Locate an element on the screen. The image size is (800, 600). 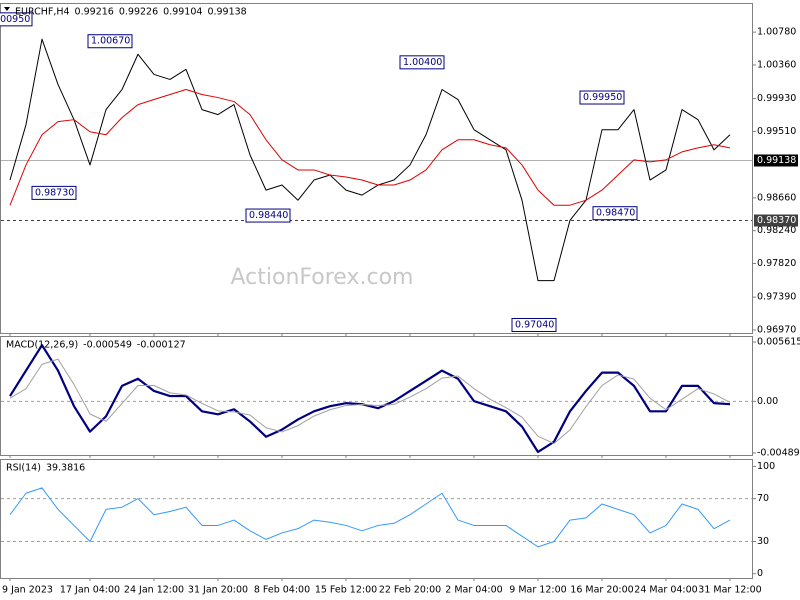
y-tick-label: 0.97390 is located at coordinates (776, 297).